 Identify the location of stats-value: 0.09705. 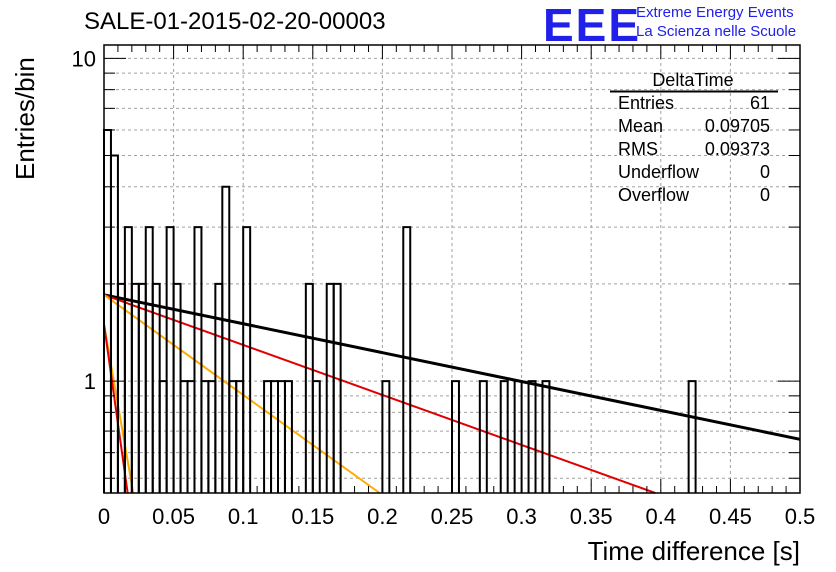
(737, 126).